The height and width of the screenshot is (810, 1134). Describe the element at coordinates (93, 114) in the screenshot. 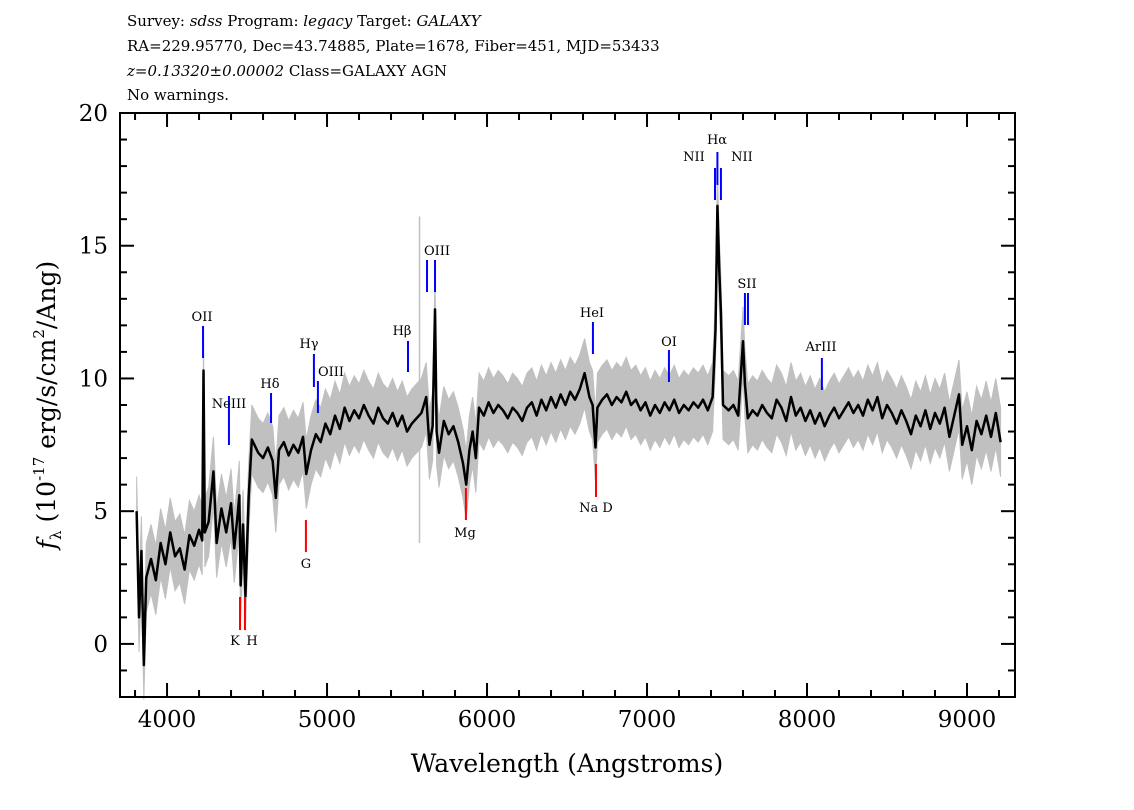

I see `y-tick-label: 20` at that location.